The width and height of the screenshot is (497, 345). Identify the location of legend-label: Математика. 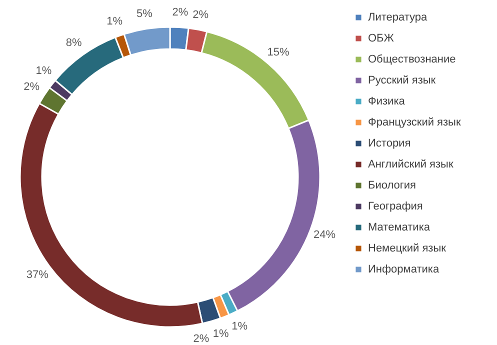
(399, 228).